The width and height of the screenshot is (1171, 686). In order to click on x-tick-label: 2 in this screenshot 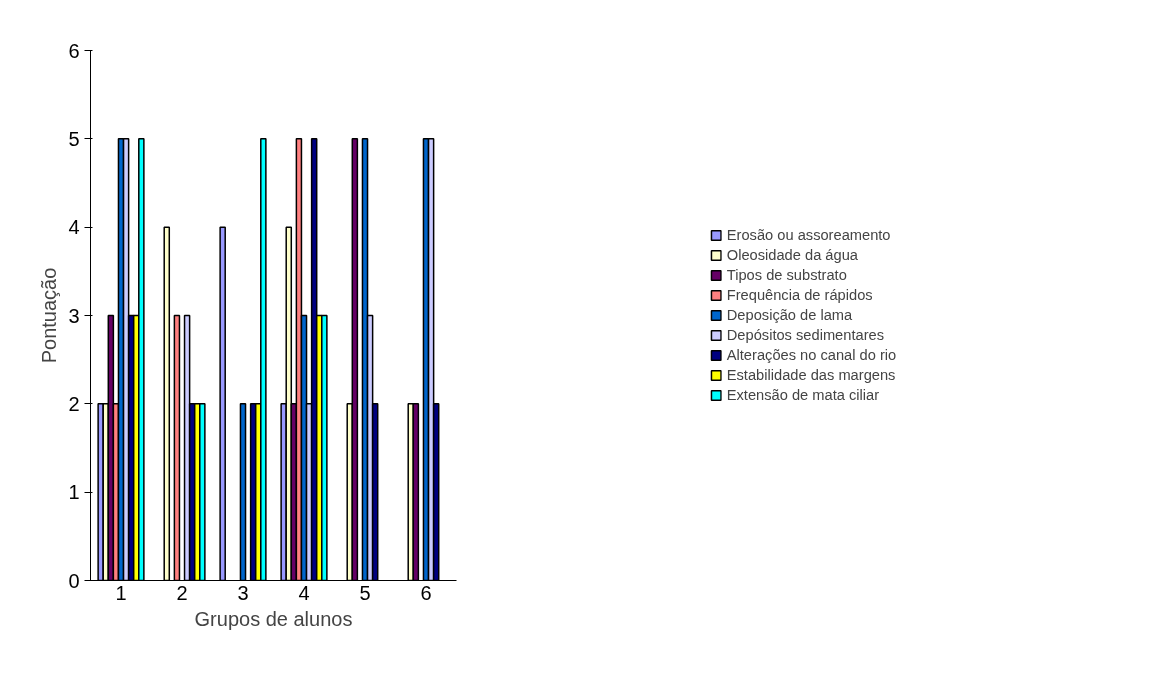, I will do `click(182, 592)`.